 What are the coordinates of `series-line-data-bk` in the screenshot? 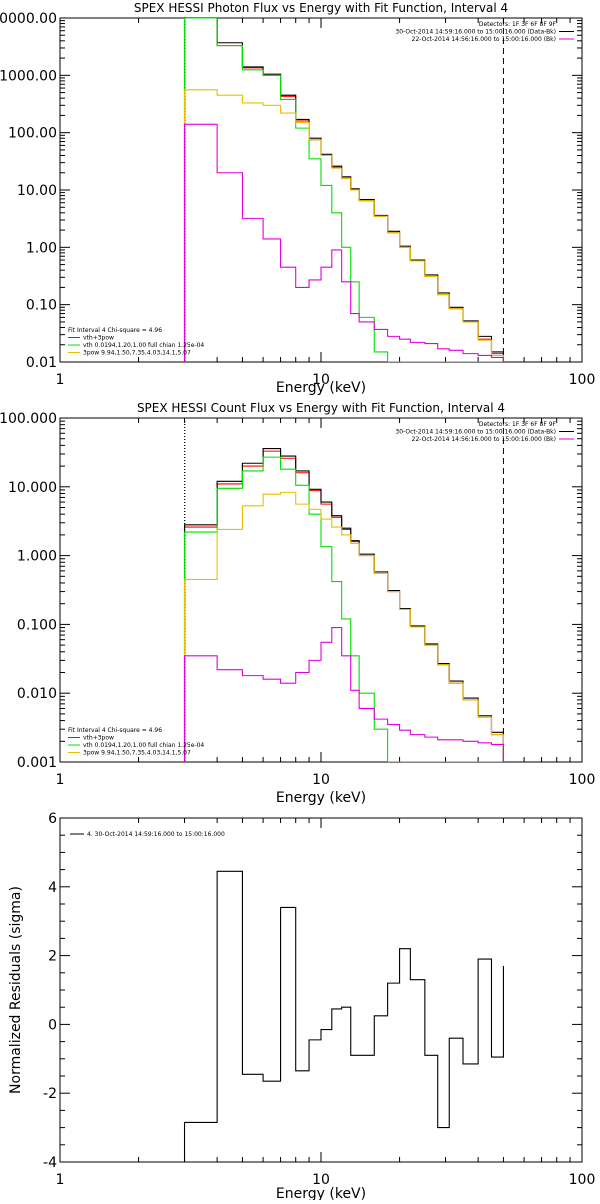 It's located at (343, 604).